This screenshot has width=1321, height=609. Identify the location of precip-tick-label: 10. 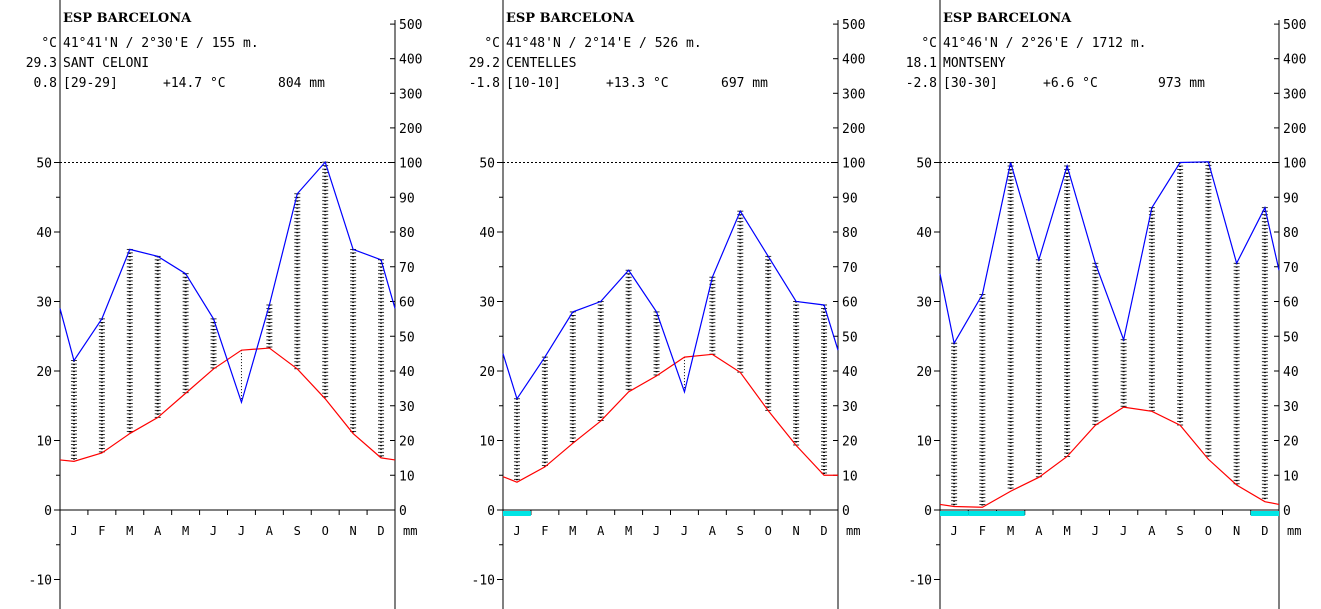
(407, 476).